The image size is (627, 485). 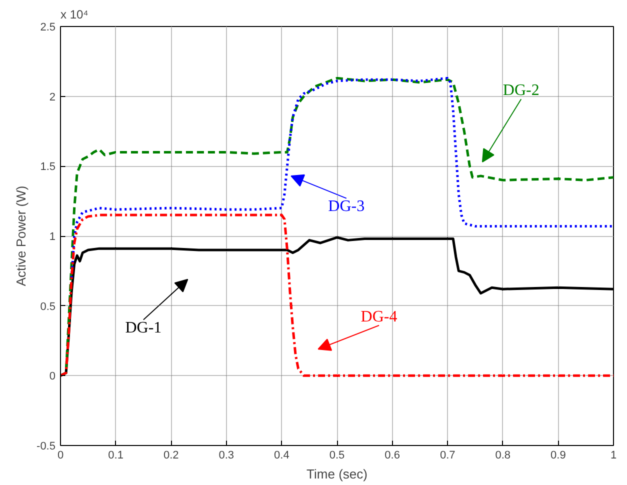 What do you see at coordinates (48, 306) in the screenshot?
I see `y-tick-label: 0.5` at bounding box center [48, 306].